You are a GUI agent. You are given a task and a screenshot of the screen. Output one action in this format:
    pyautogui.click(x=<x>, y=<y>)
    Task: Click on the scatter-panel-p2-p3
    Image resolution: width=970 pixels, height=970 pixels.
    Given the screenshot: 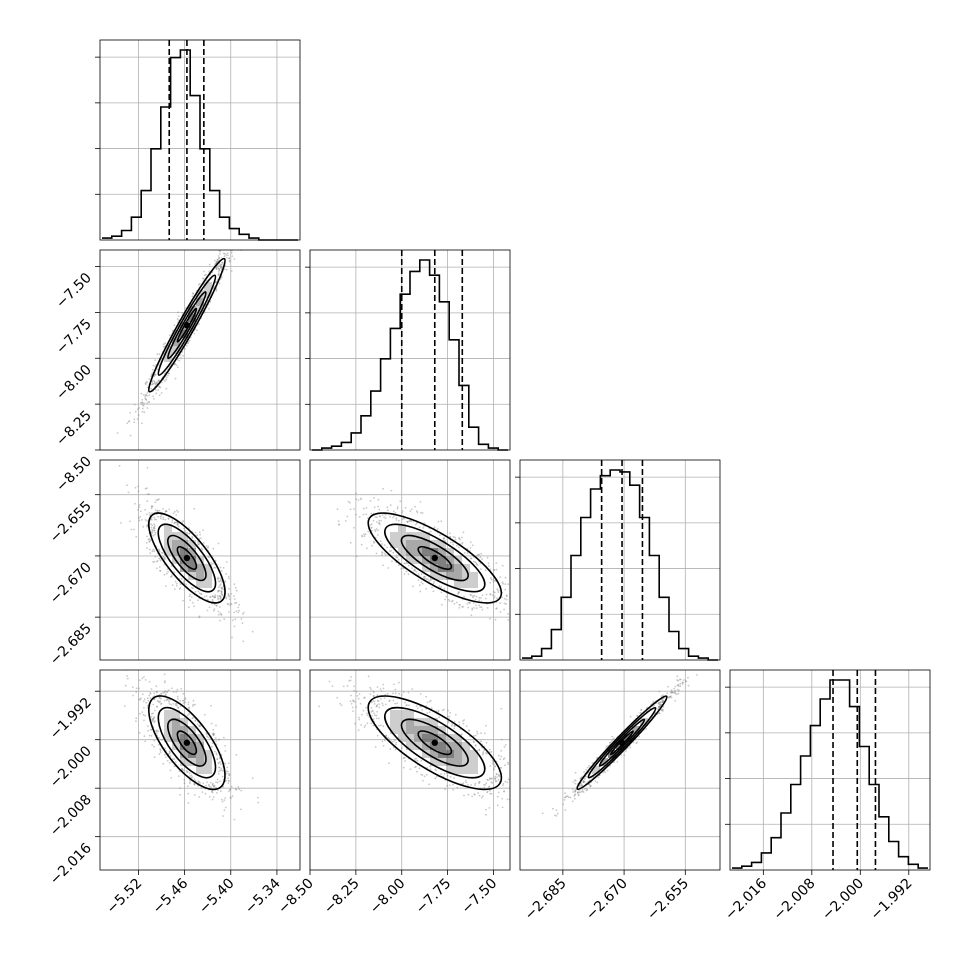 What is the action you would take?
    pyautogui.click(x=620, y=770)
    